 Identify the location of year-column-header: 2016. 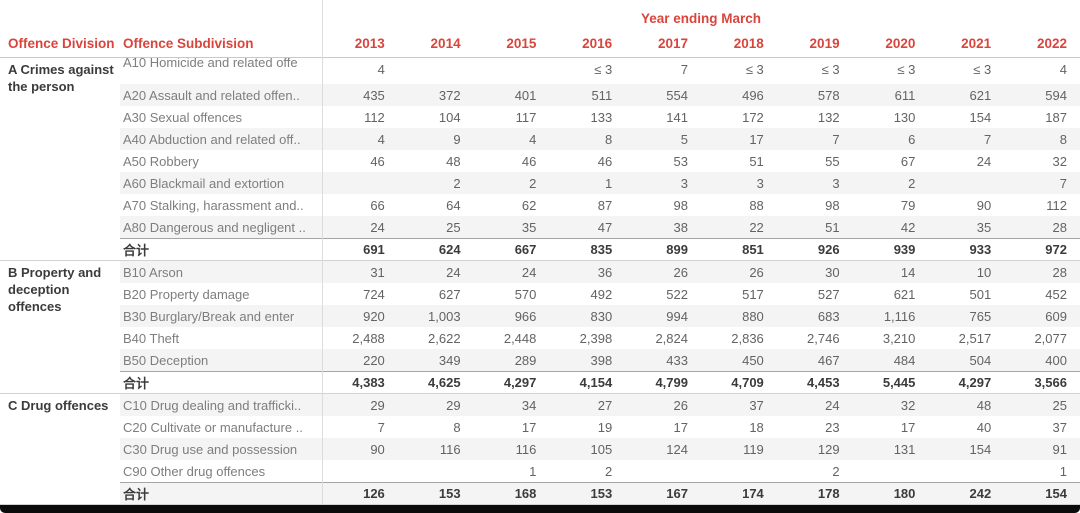
(597, 43).